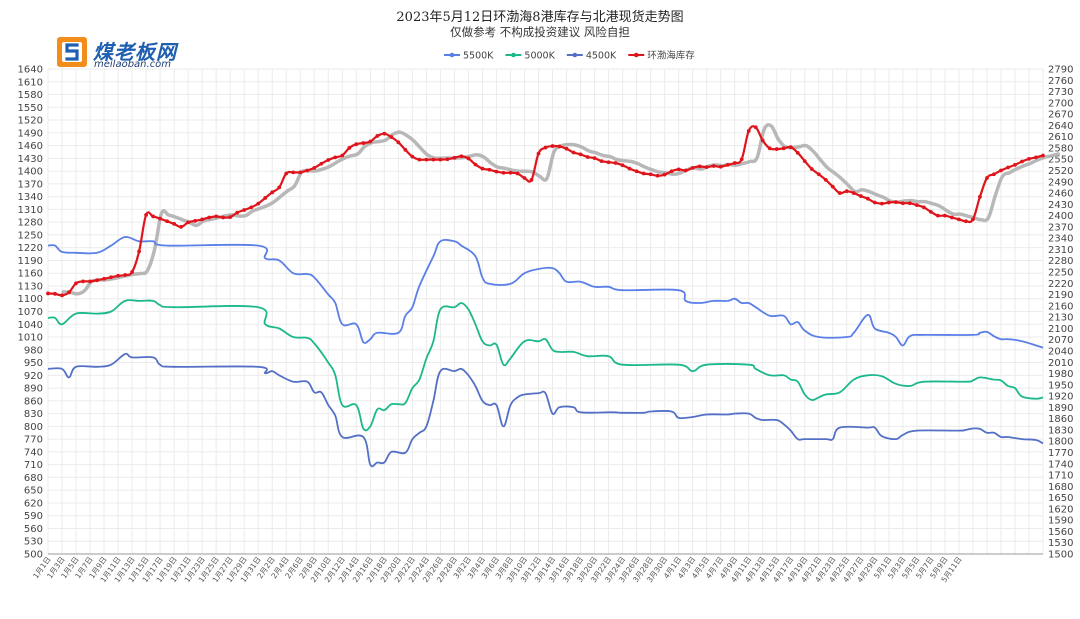  Describe the element at coordinates (1060, 160) in the screenshot. I see `y-right-tick-label: 2550` at that location.